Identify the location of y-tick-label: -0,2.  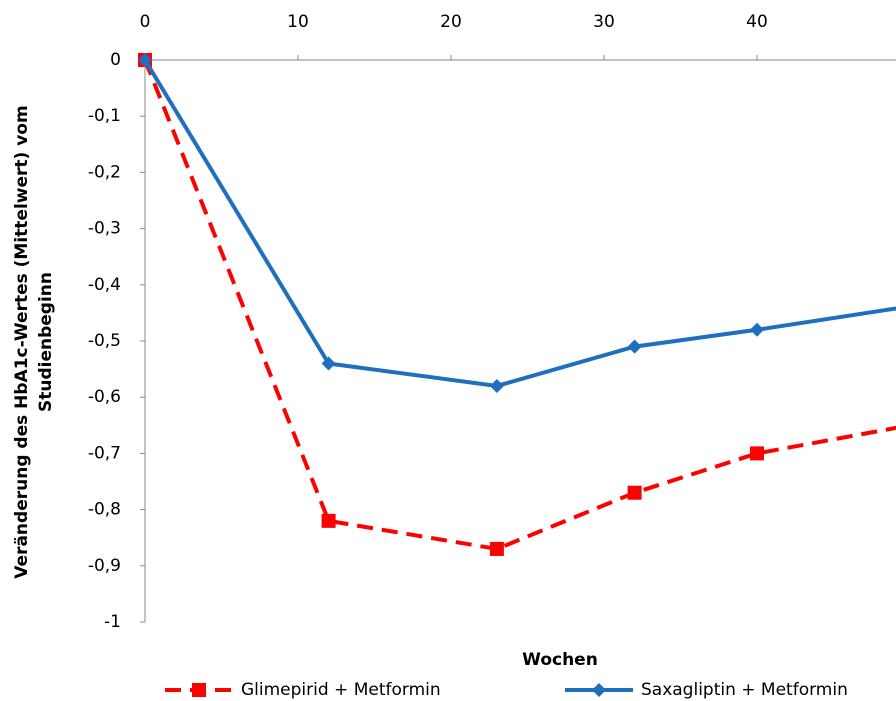
(104, 172).